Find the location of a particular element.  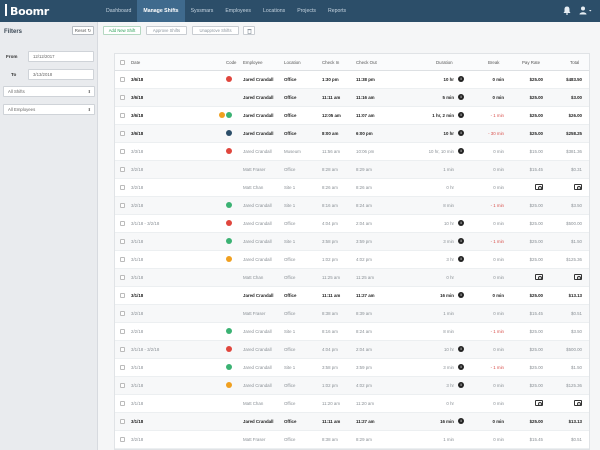

nav-link-dashboard: Dashboard is located at coordinates (119, 11).